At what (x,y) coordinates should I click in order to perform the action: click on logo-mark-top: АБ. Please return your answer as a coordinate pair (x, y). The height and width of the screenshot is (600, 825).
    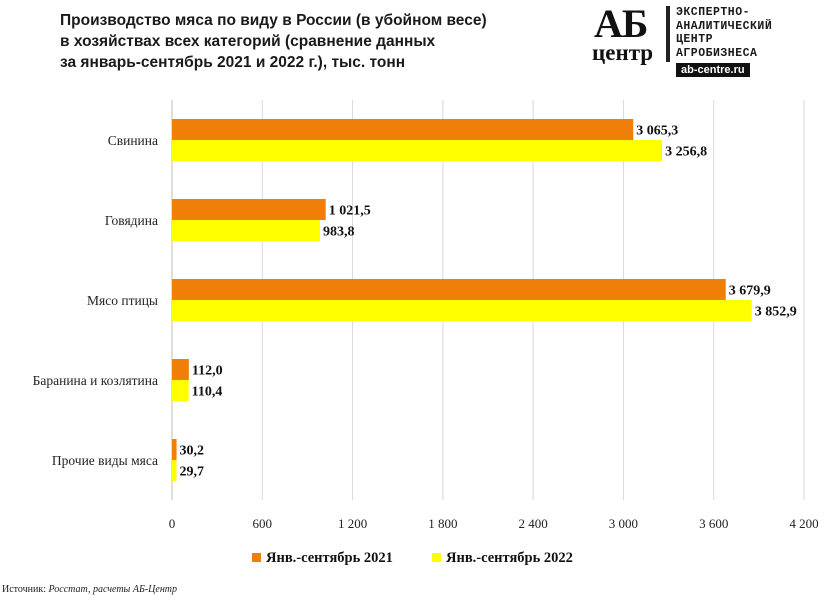
    Looking at the image, I should click on (621, 23).